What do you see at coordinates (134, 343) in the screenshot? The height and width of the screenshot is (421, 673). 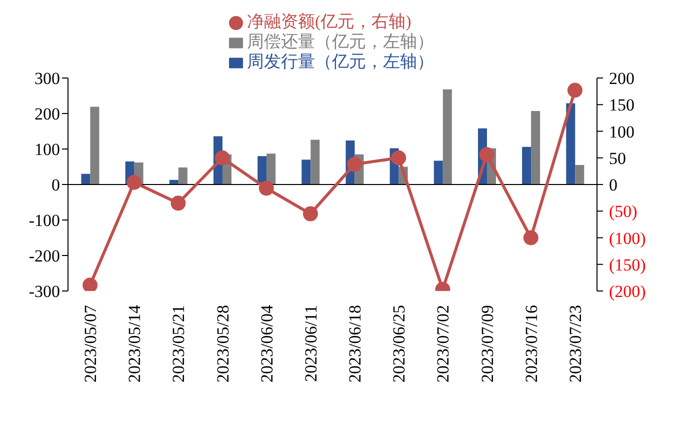 I see `x-tick-label: 2023/05/14` at bounding box center [134, 343].